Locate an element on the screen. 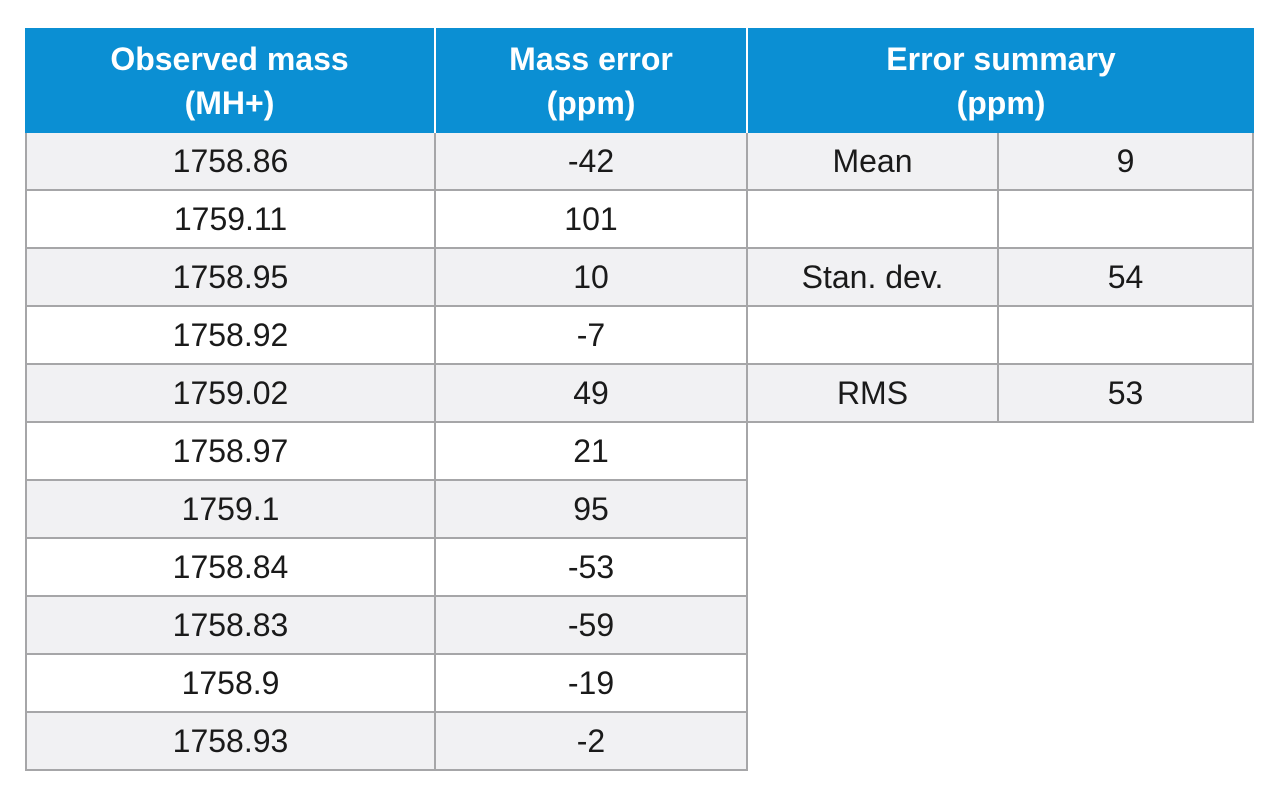  observed-mass-cell: 1759.02 is located at coordinates (230, 394).